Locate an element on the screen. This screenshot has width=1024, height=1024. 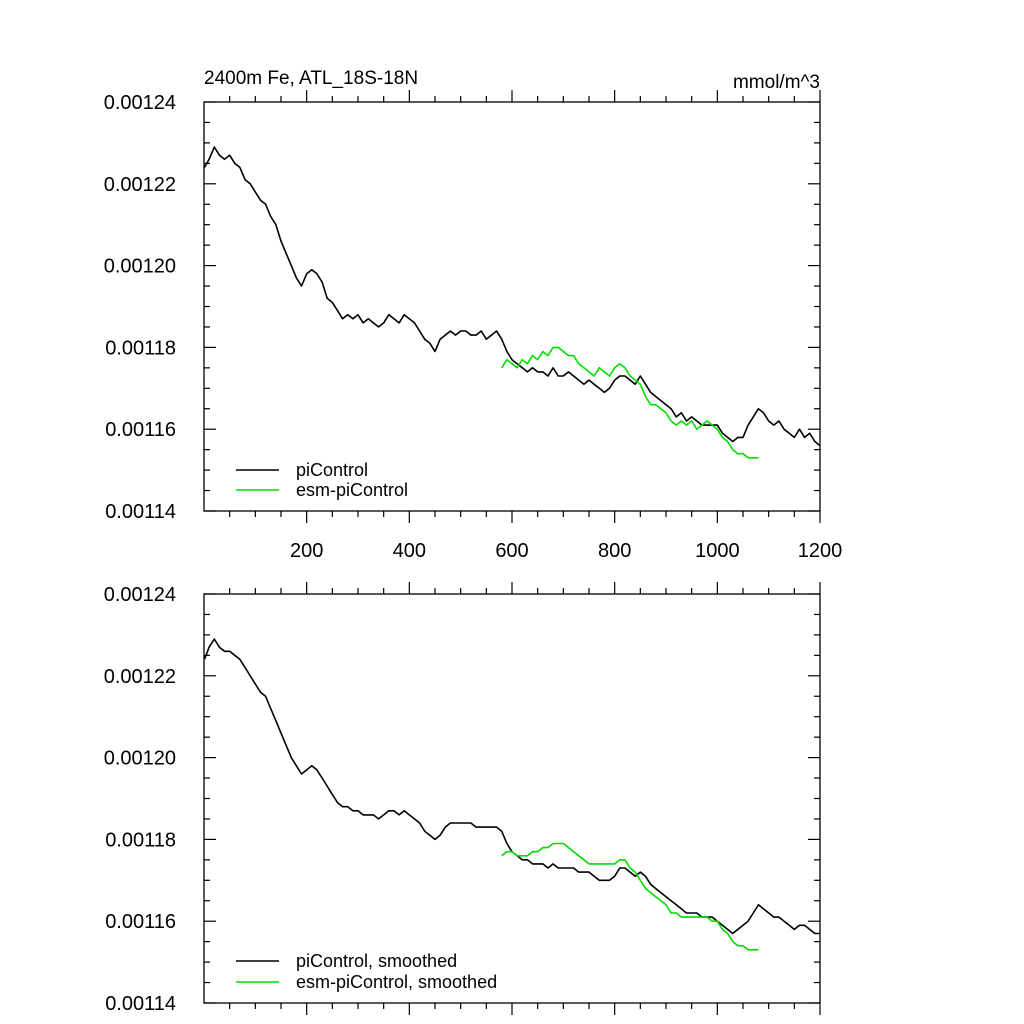
x-tick-label: 1200 is located at coordinates (820, 551).